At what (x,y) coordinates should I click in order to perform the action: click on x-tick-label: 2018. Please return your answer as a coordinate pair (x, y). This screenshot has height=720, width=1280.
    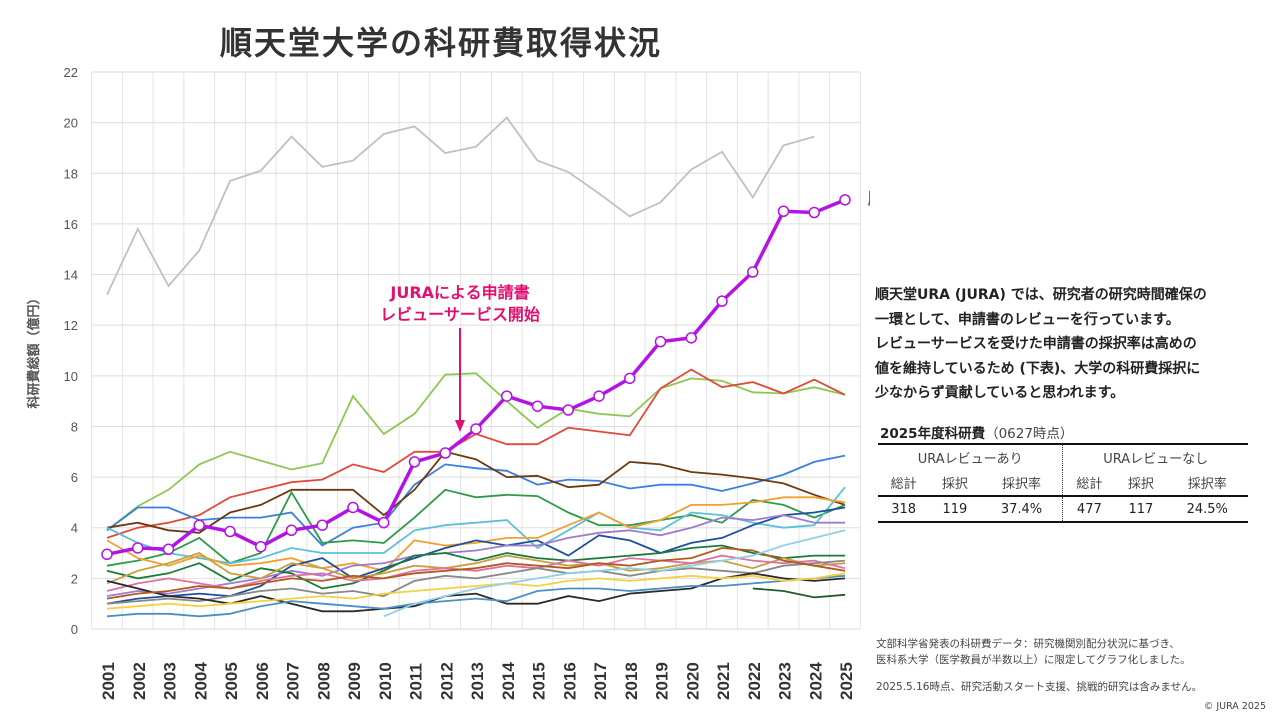
    Looking at the image, I should click on (631, 681).